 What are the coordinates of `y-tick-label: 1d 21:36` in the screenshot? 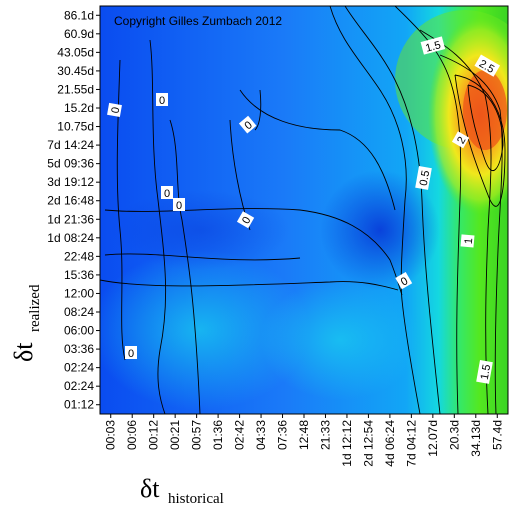 It's located at (70, 219).